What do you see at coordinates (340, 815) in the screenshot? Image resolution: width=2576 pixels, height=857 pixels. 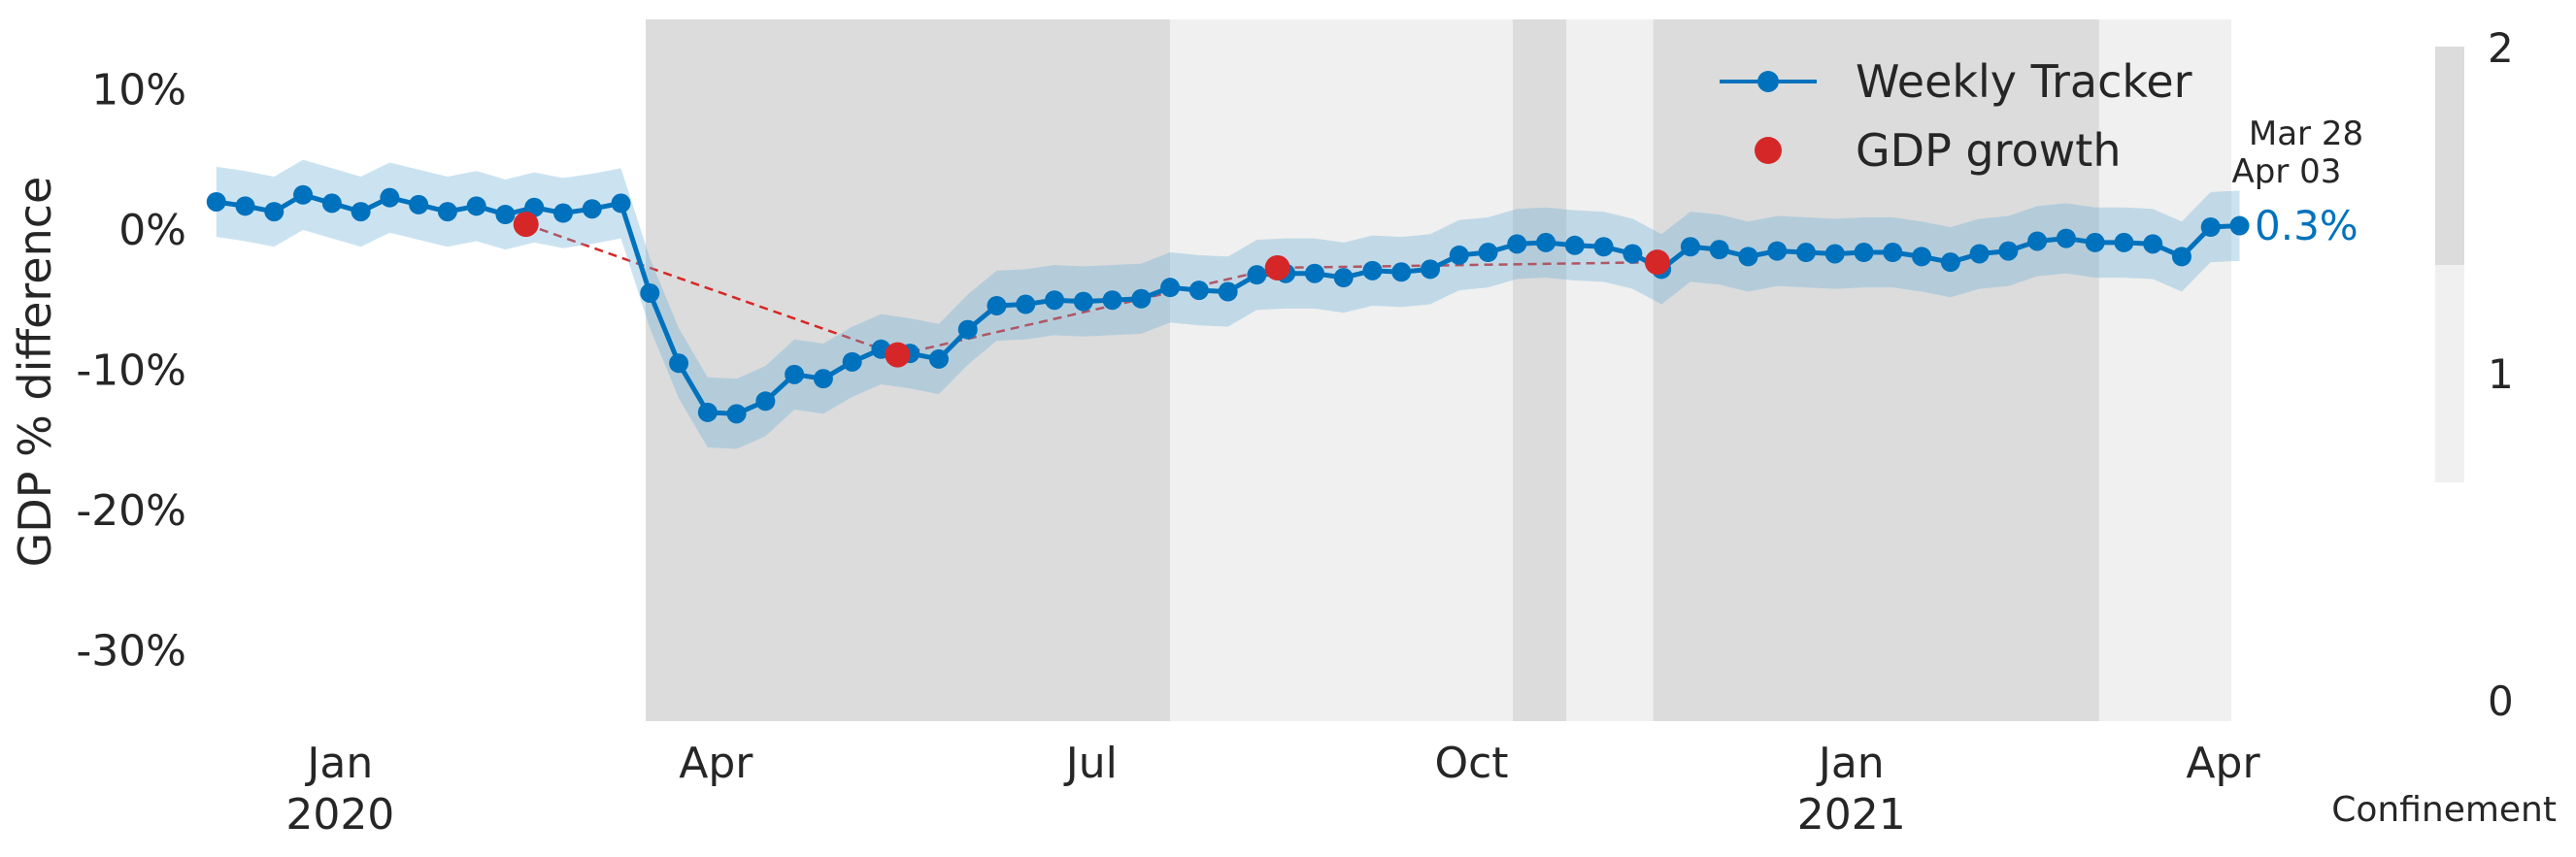 I see `x-tick-year-0: 2020` at bounding box center [340, 815].